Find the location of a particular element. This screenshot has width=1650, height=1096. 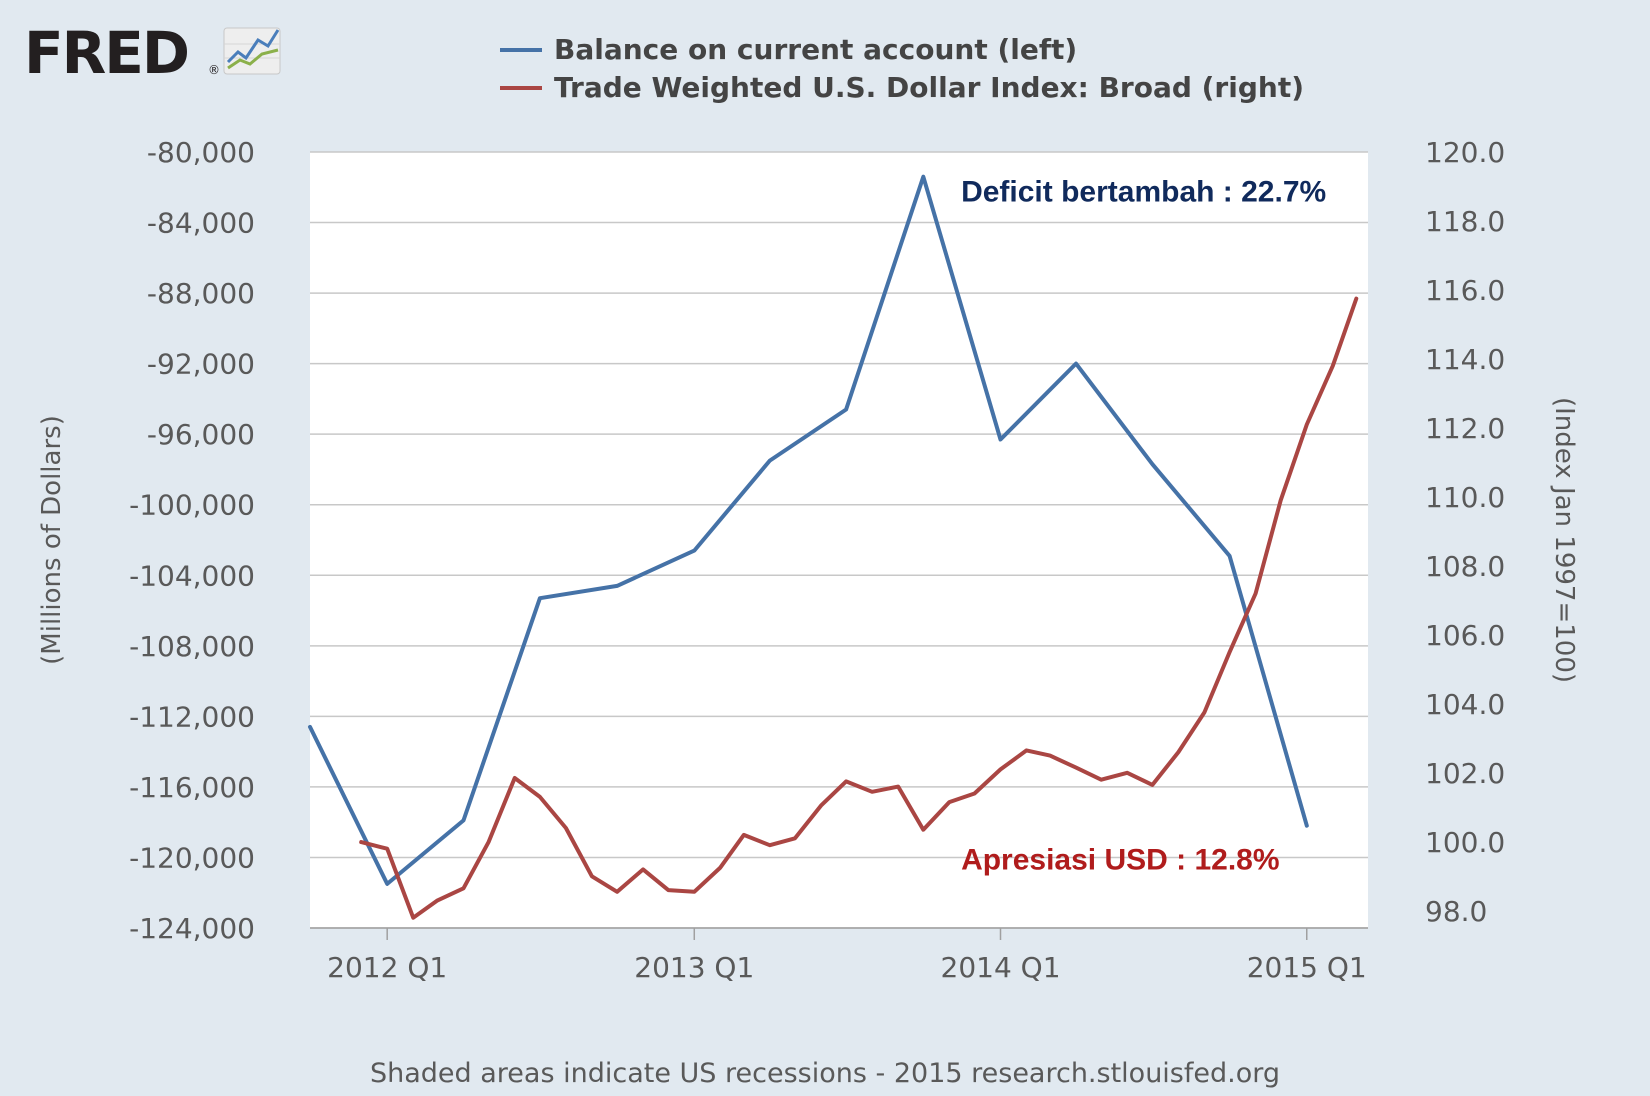

y-right-tick-label: 98.0 is located at coordinates (1456, 911).